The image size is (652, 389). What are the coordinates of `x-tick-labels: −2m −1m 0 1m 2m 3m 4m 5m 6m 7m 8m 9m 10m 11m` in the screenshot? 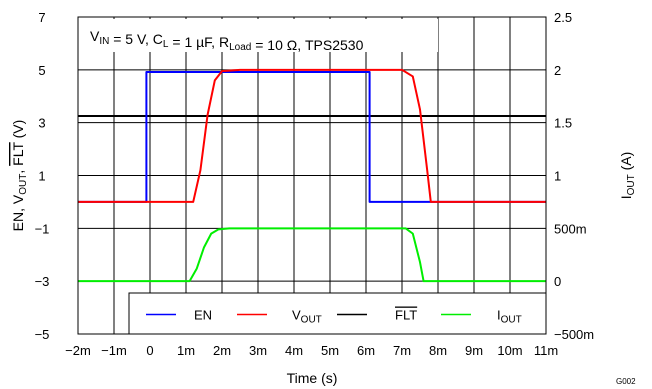 It's located at (311, 350).